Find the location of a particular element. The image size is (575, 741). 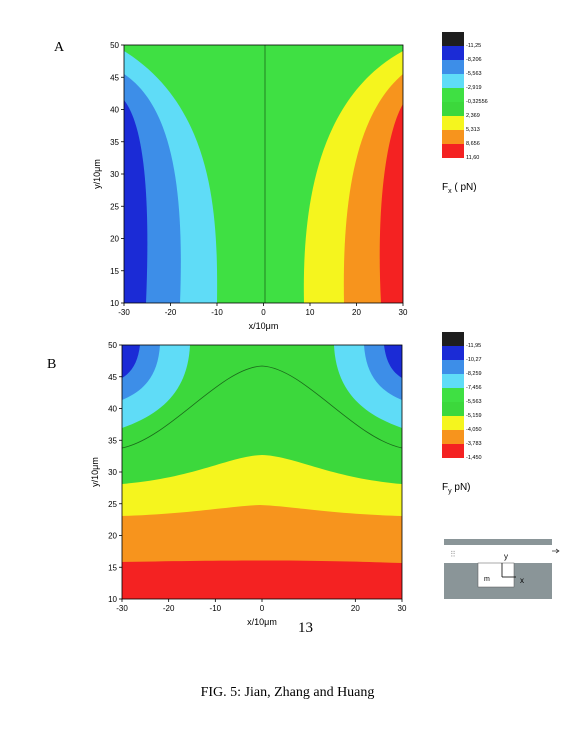

legend-b-title: Fy pN) is located at coordinates (456, 488).